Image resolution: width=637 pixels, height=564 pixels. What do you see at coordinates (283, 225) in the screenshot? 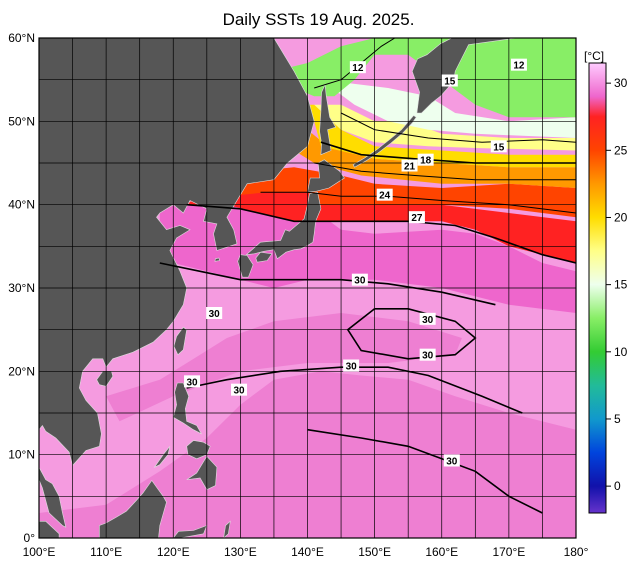
I see `land-honshu` at bounding box center [283, 225].